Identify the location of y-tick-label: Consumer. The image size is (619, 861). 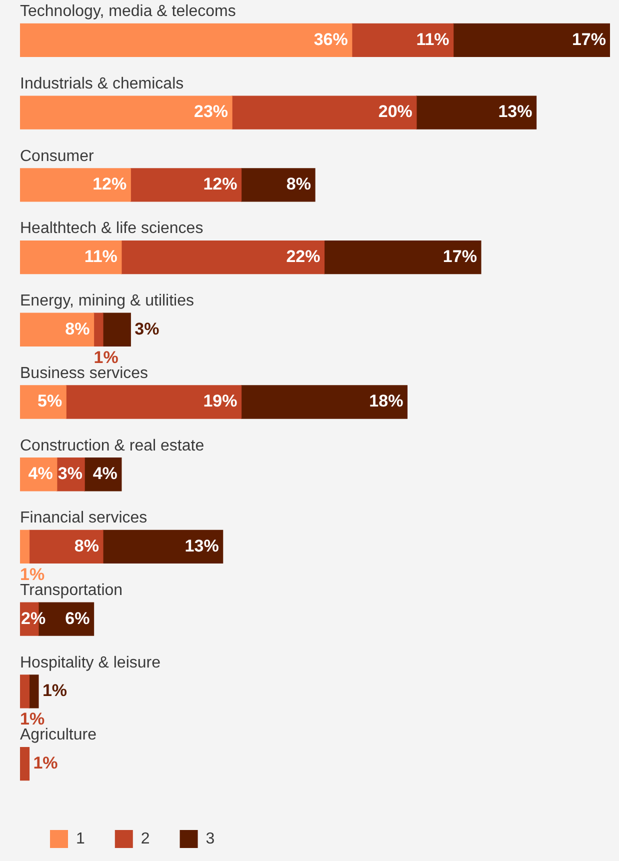
(57, 156).